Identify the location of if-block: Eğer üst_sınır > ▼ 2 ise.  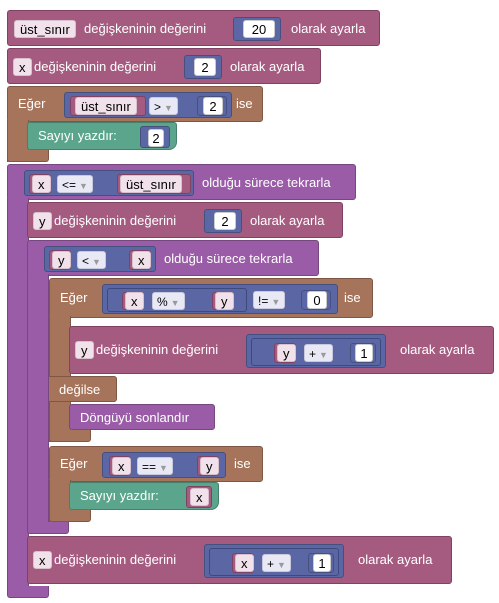
(135, 104).